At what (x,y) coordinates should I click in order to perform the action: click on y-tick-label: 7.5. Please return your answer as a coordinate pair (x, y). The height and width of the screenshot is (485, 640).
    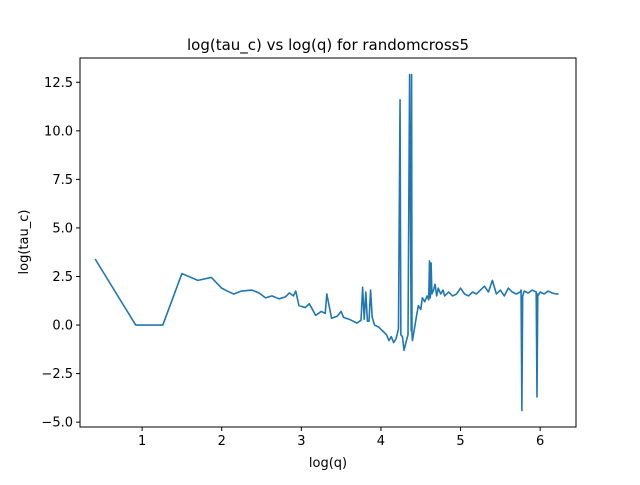
    Looking at the image, I should click on (62, 180).